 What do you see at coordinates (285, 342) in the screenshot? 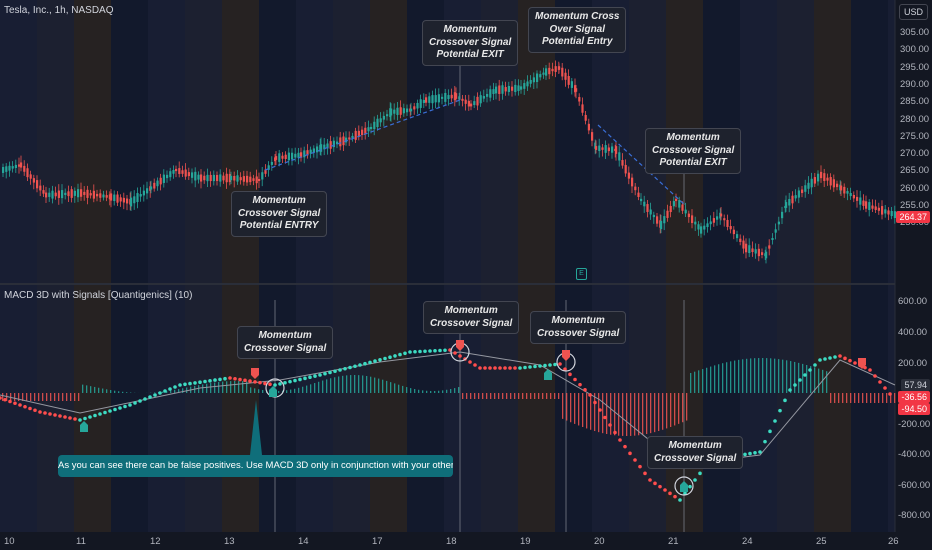
I see `callout-macd-1: Momentum Crossover Signal` at bounding box center [285, 342].